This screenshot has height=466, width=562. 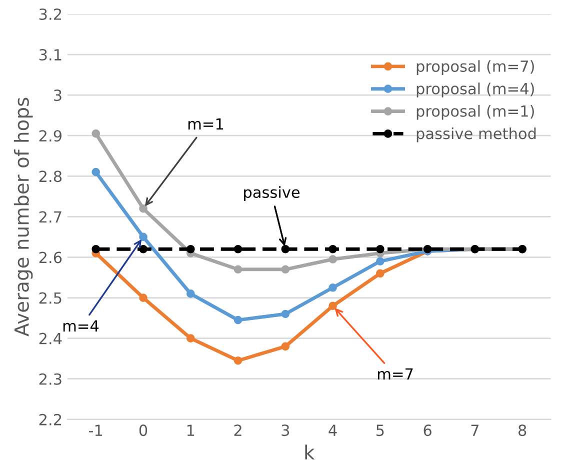 I want to click on annotation: m=1, so click(x=206, y=124).